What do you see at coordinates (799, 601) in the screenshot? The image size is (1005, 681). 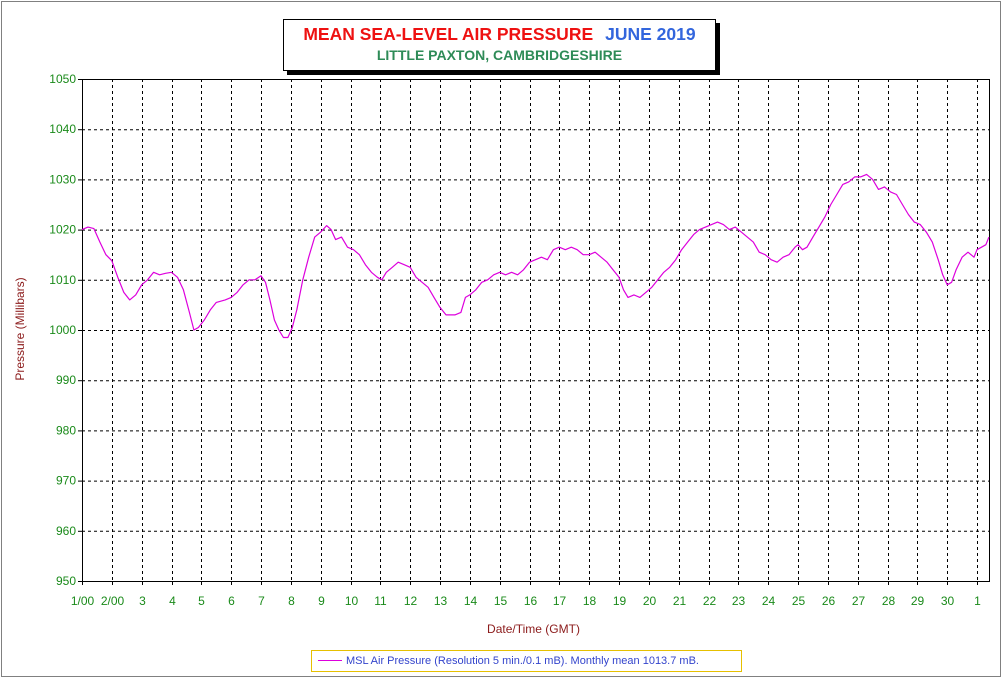 I see `x-tick-label: 25` at bounding box center [799, 601].